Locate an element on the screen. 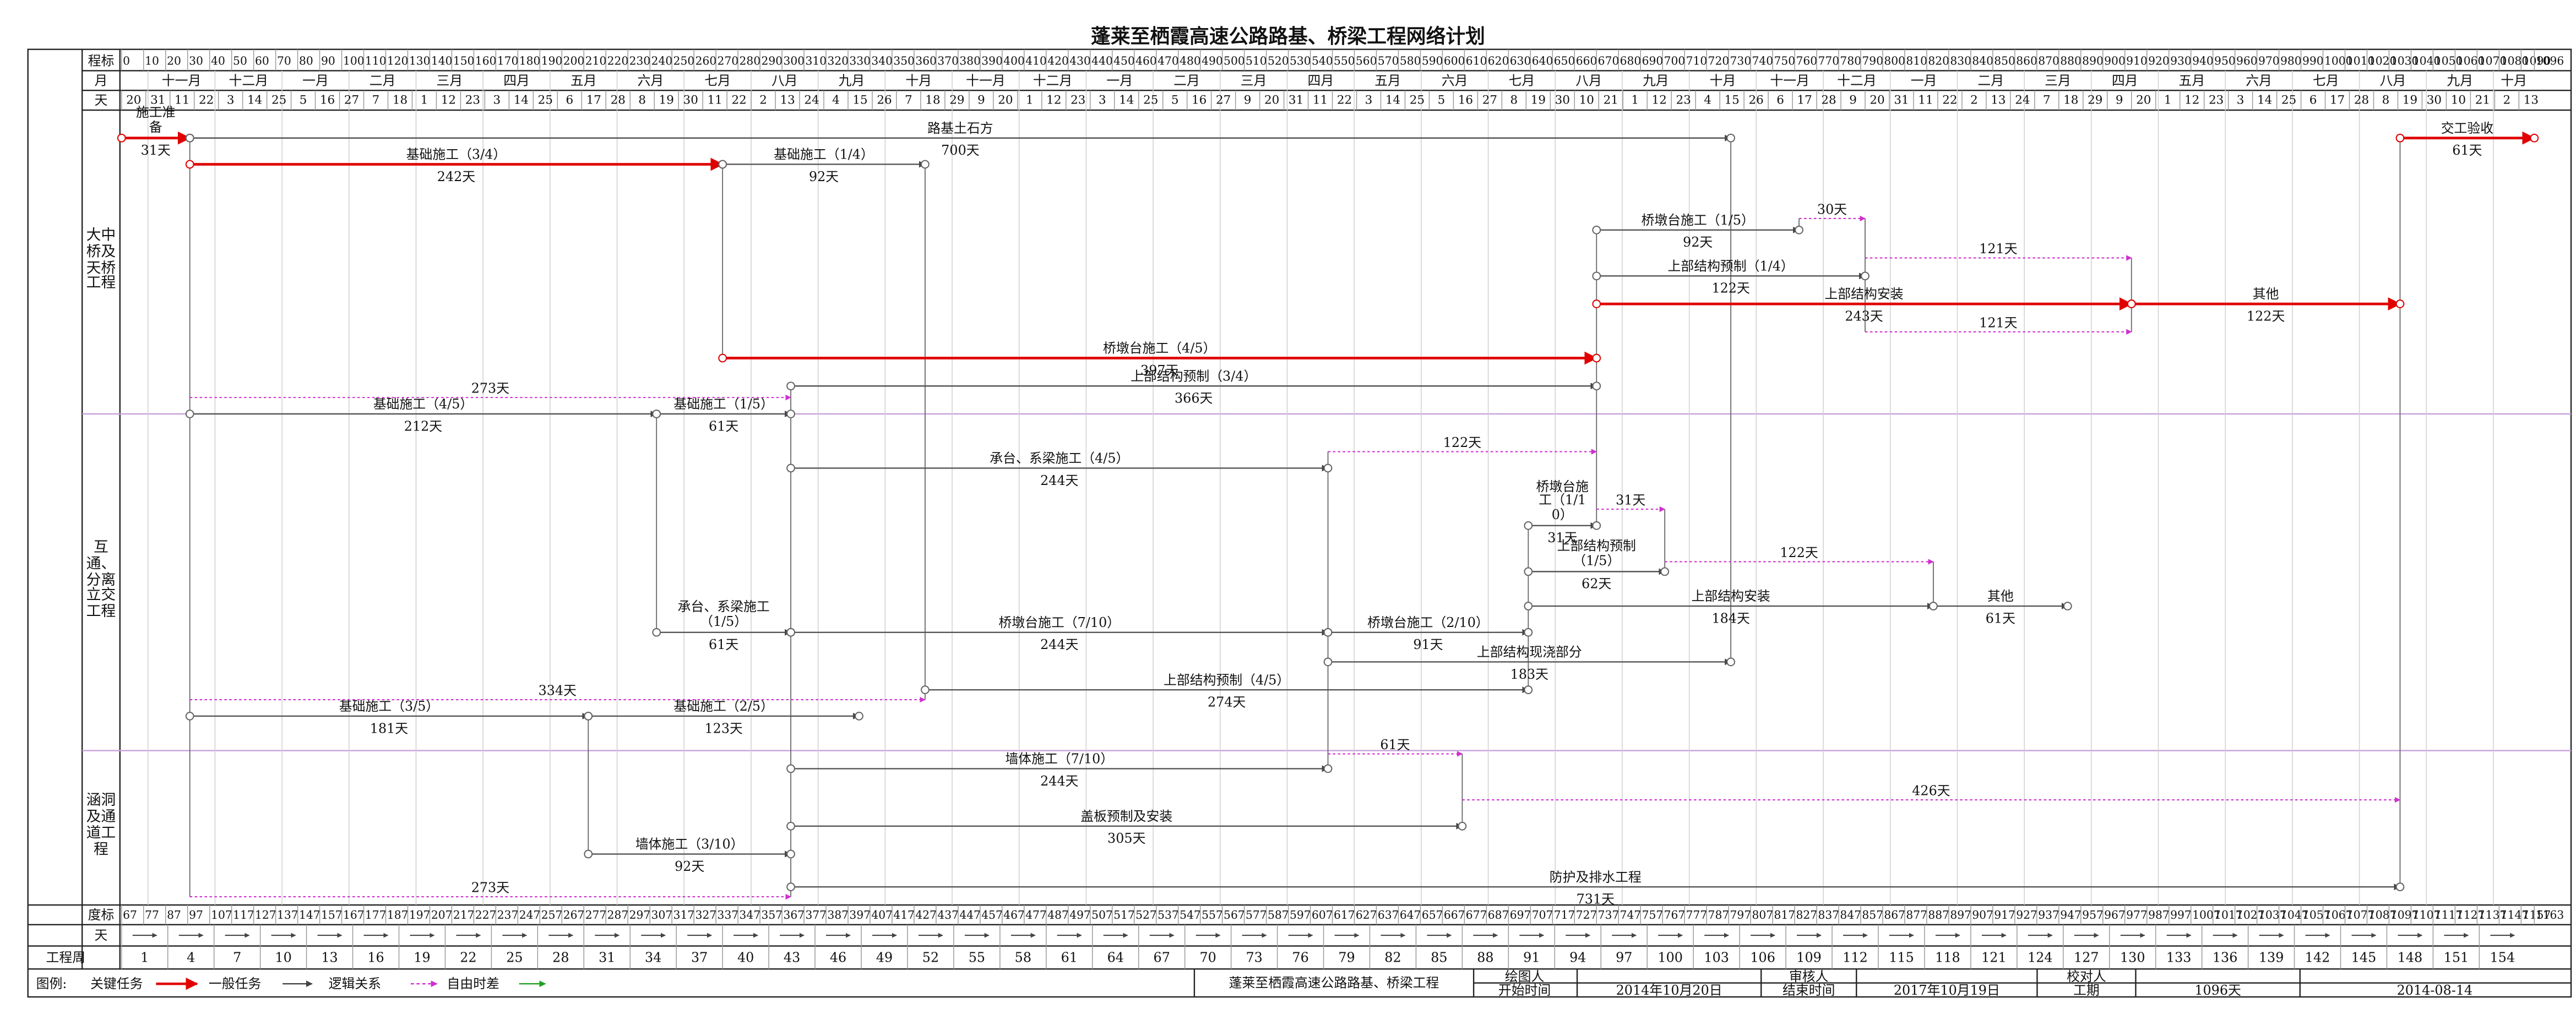 The image size is (2576, 1020). task-duration: 183天 is located at coordinates (1529, 674).